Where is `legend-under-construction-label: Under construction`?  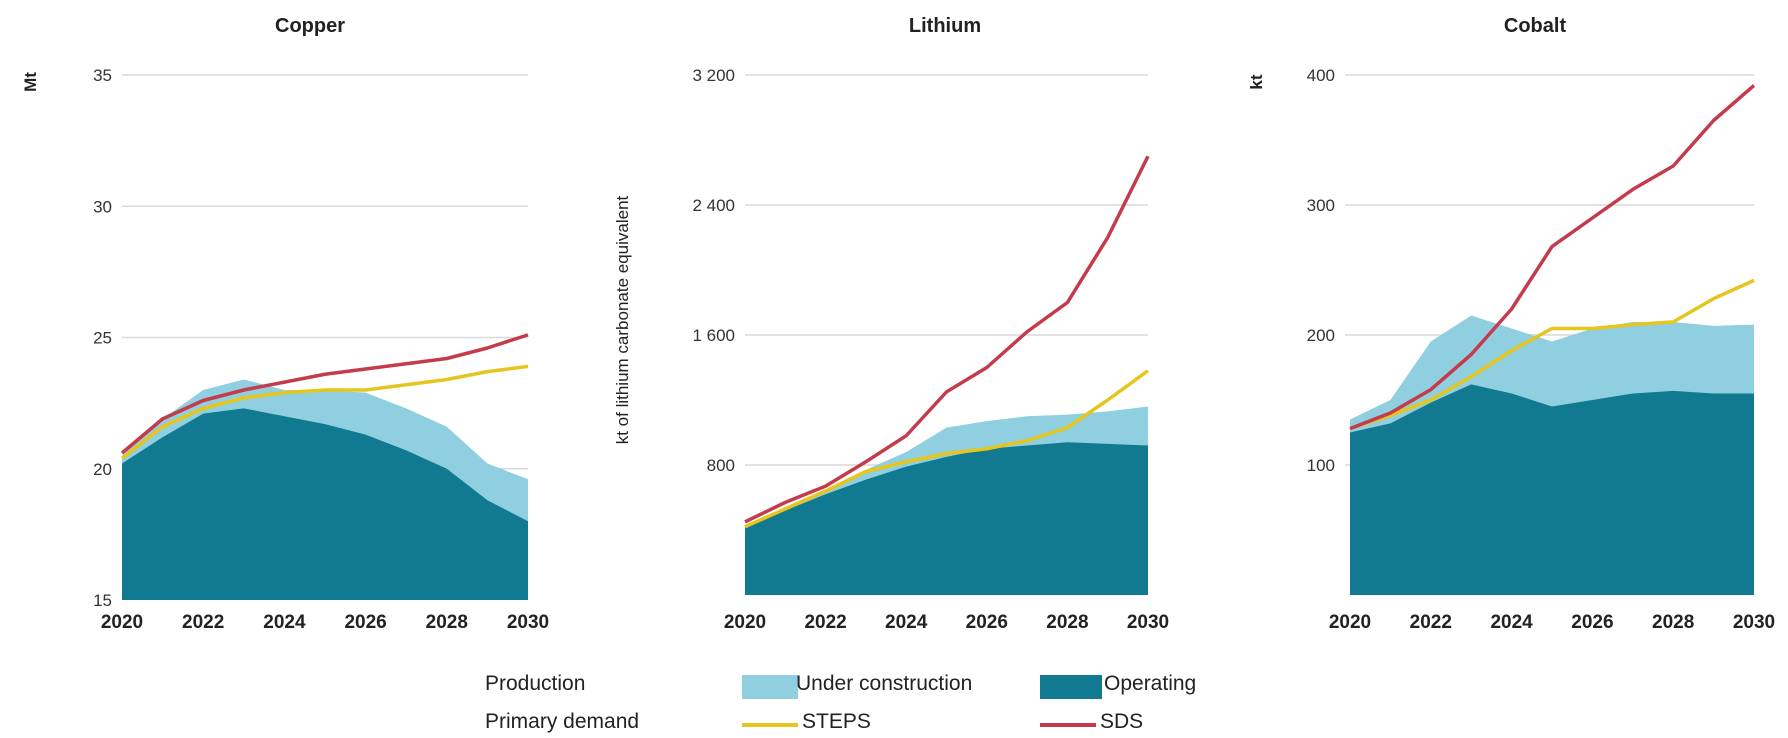 legend-under-construction-label: Under construction is located at coordinates (884, 683).